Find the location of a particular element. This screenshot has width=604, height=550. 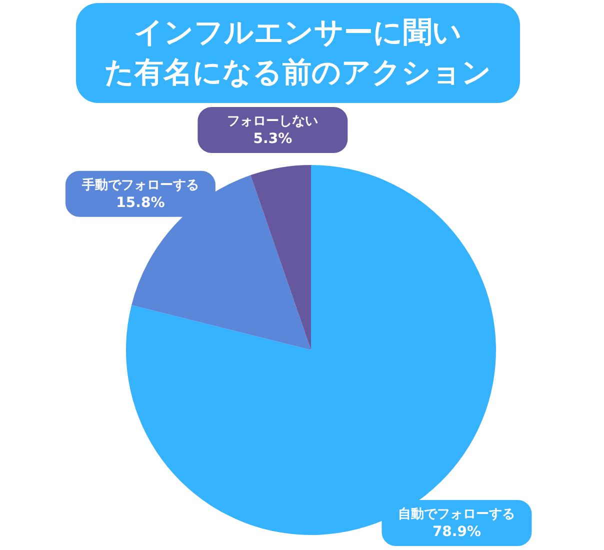

data-label: 15.8% is located at coordinates (140, 202).